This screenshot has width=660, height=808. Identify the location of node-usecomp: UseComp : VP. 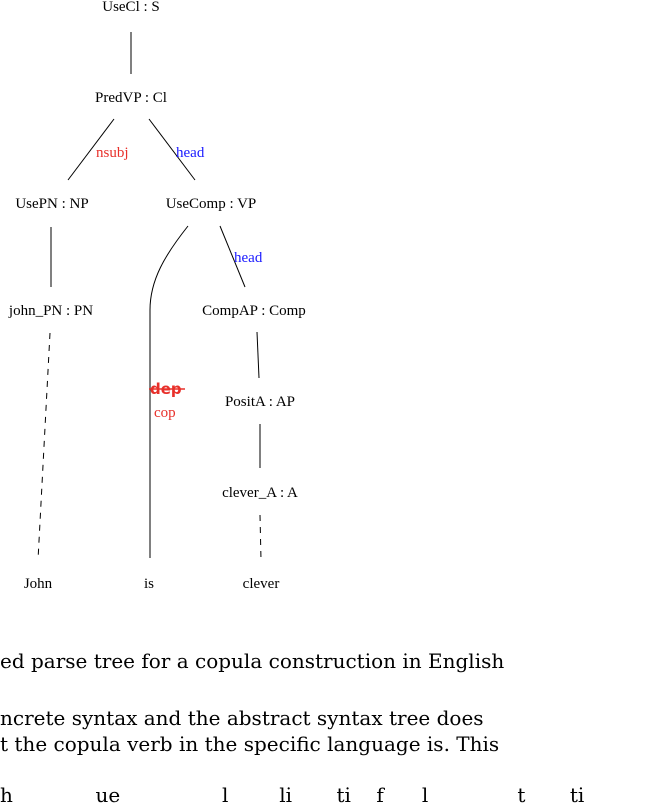
(211, 204).